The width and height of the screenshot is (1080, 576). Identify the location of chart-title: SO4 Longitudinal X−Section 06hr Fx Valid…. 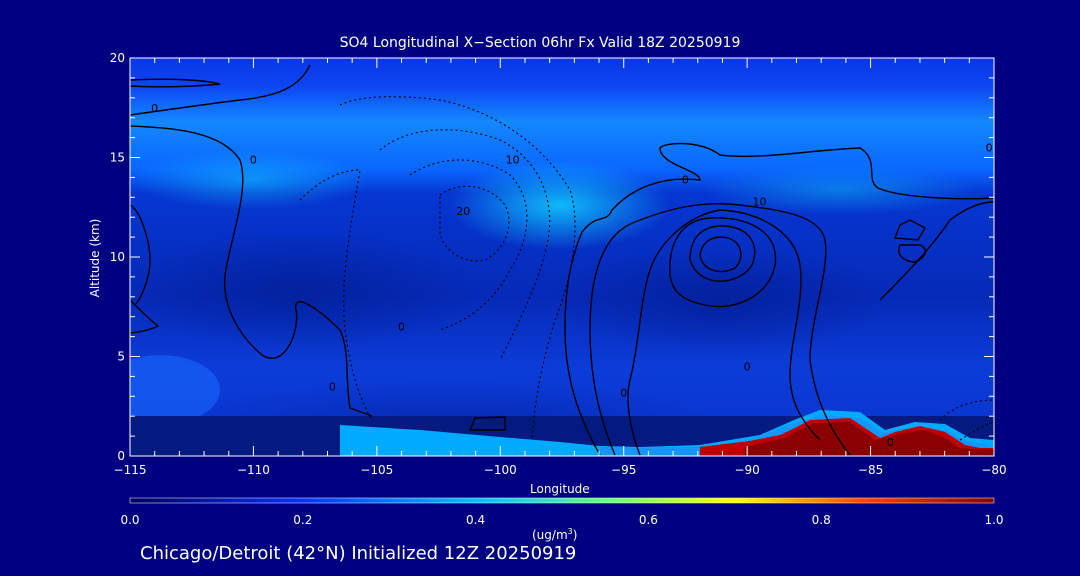
(540, 43).